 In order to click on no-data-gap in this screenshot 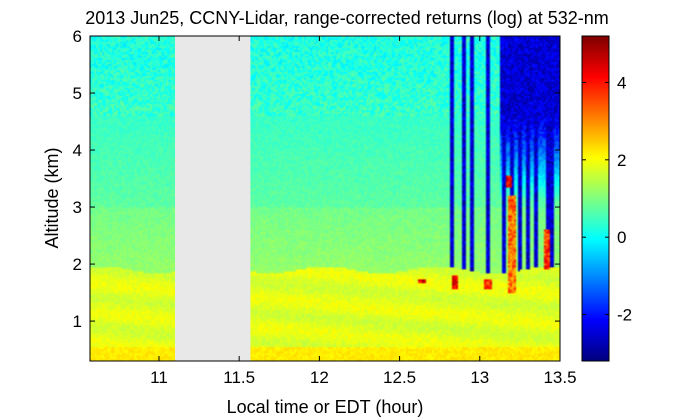, I will do `click(213, 198)`.